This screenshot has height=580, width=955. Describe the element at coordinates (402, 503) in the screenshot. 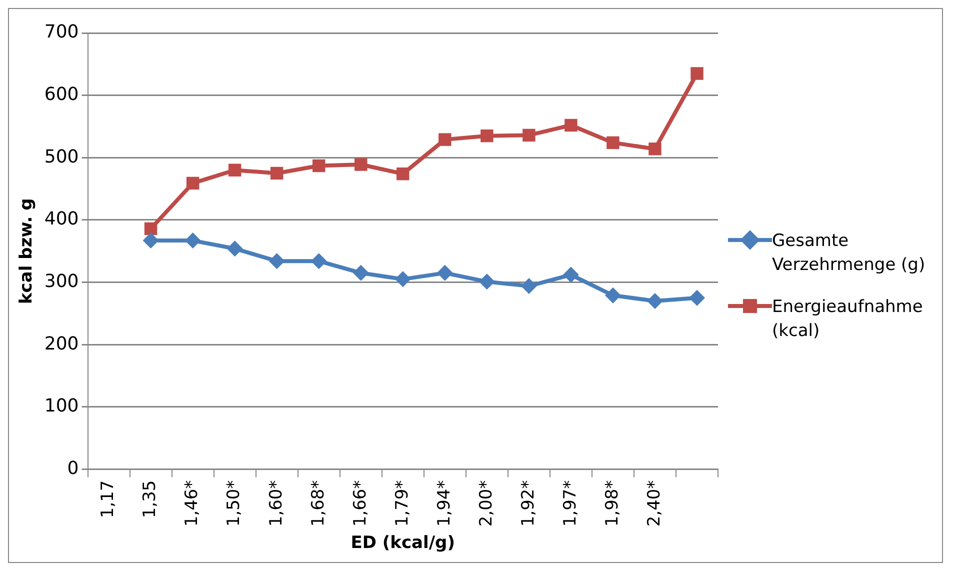

I see `x-tick-label: 1,79*` at that location.